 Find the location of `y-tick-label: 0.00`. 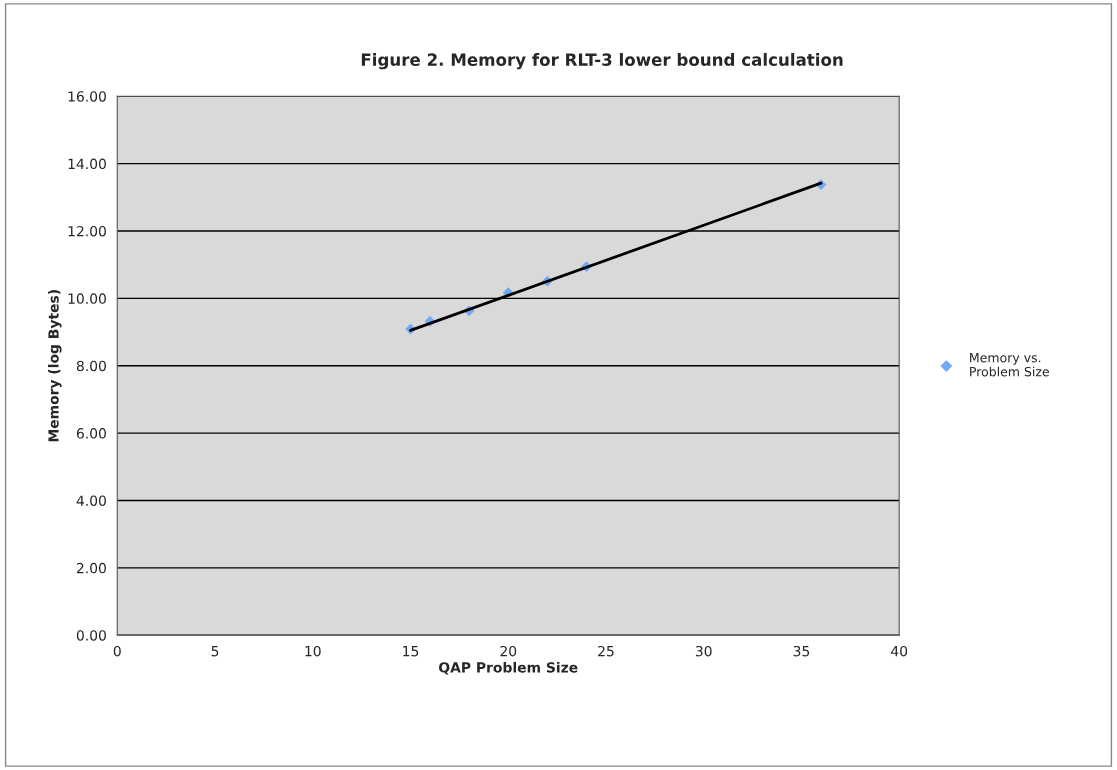

y-tick-label: 0.00 is located at coordinates (91, 635).